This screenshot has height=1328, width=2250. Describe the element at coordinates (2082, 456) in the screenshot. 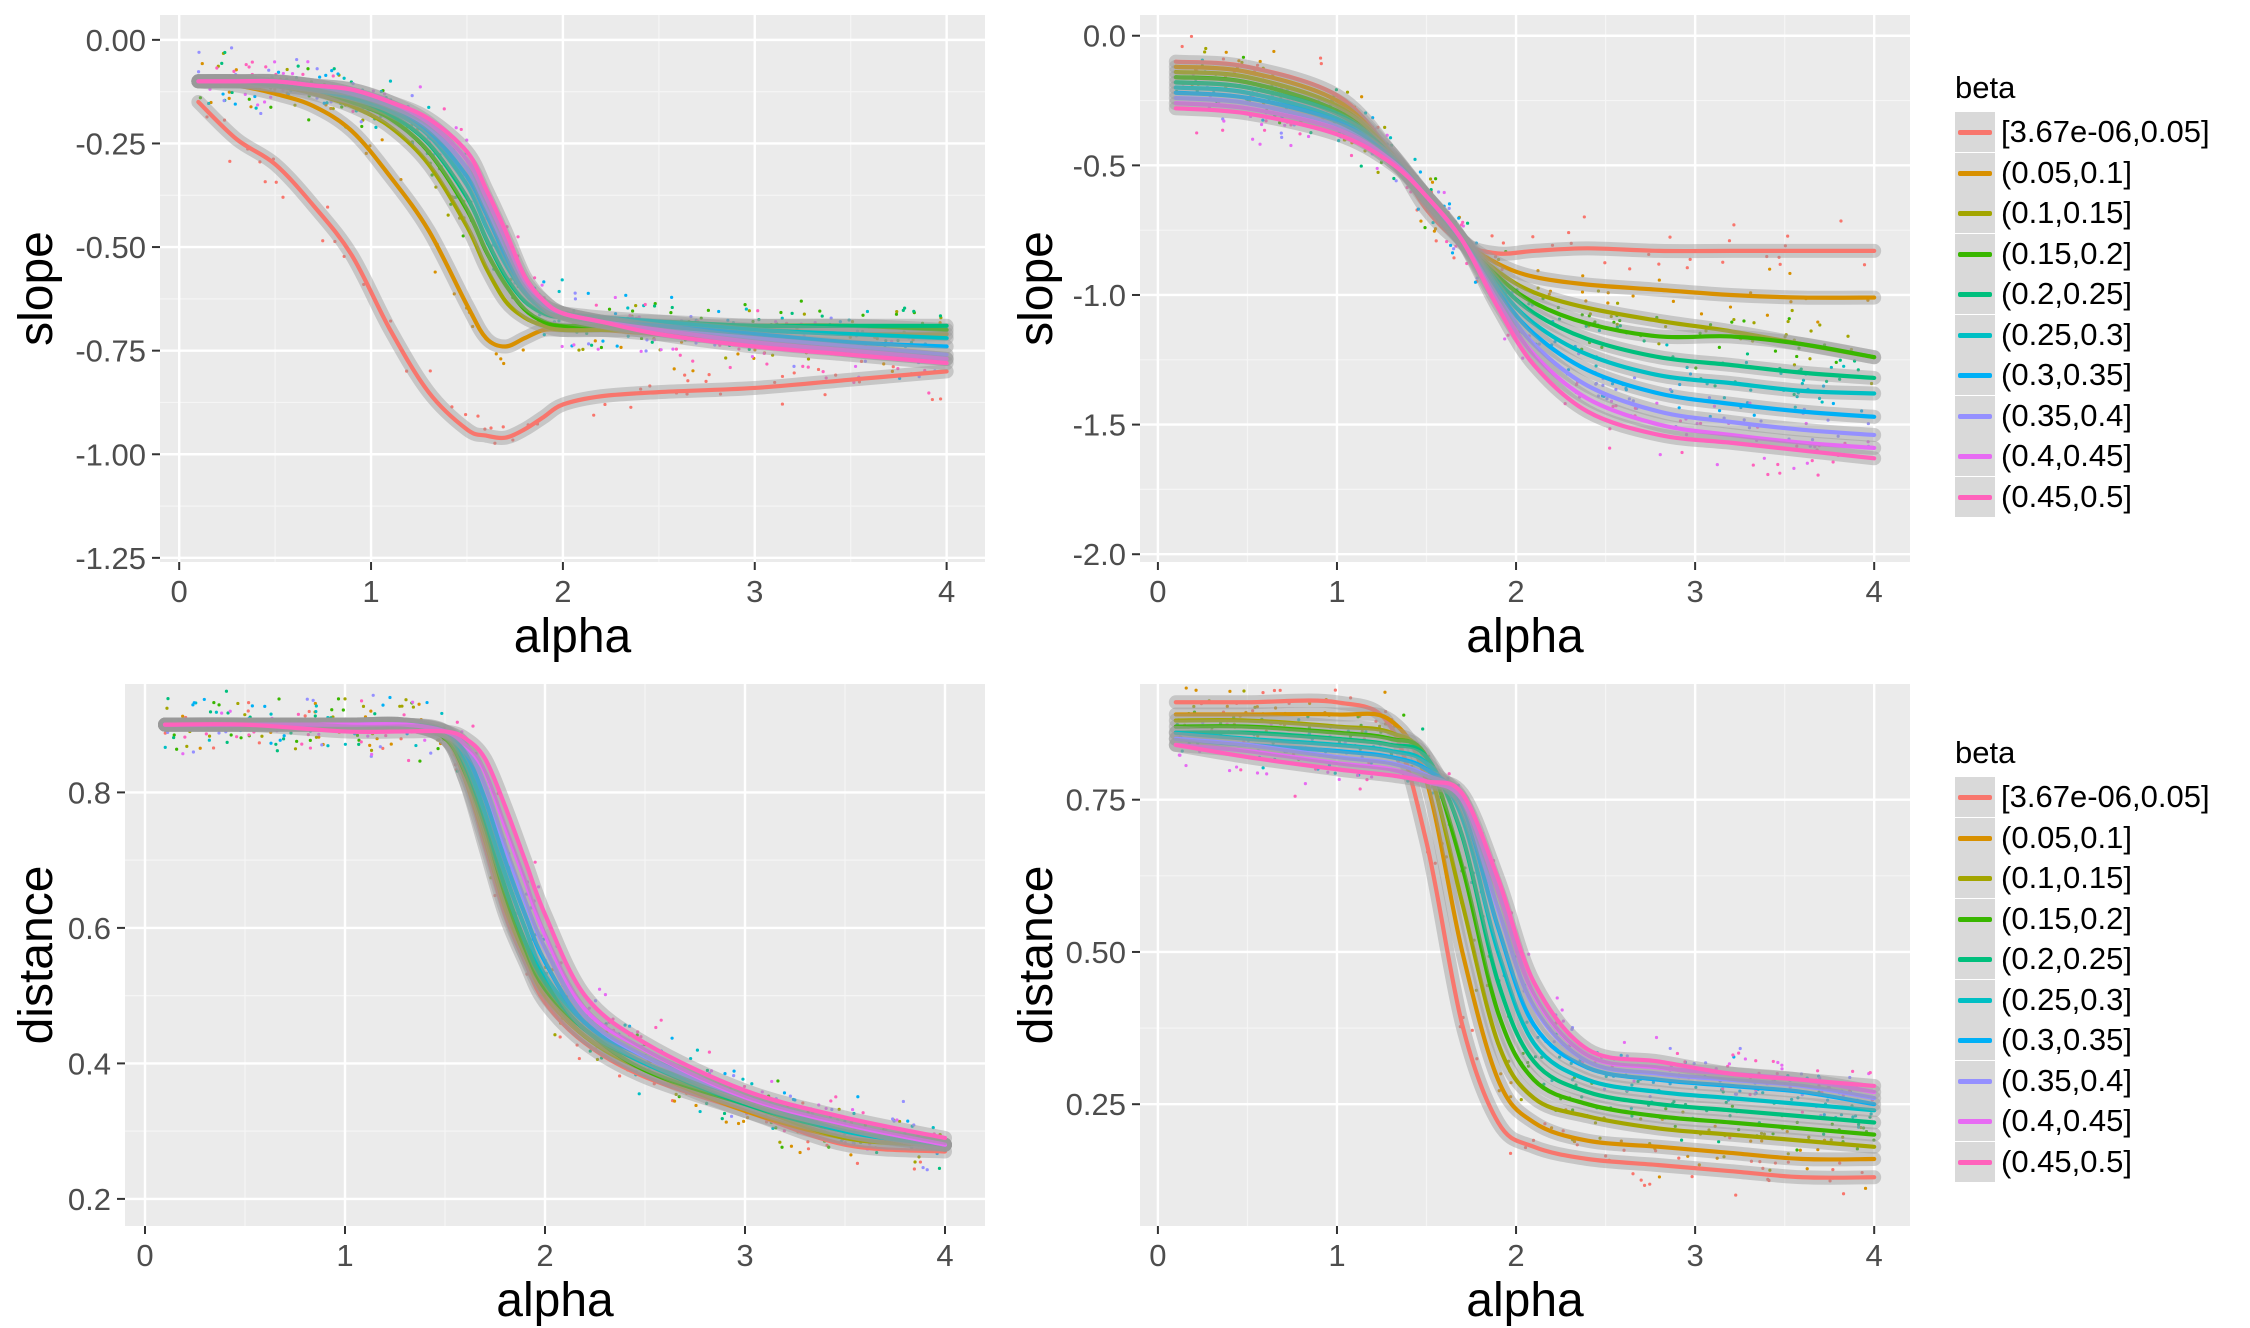

I see `legend-item: (0.4,0.45]` at that location.